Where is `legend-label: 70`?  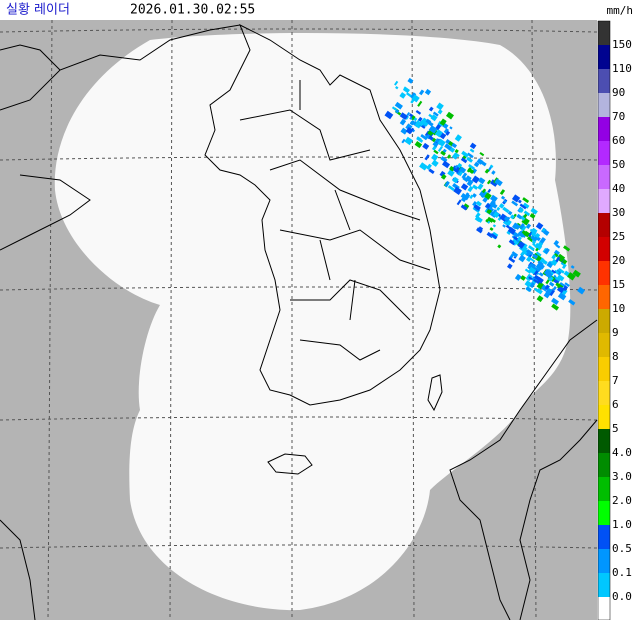
legend-label: 70 is located at coordinates (618, 116).